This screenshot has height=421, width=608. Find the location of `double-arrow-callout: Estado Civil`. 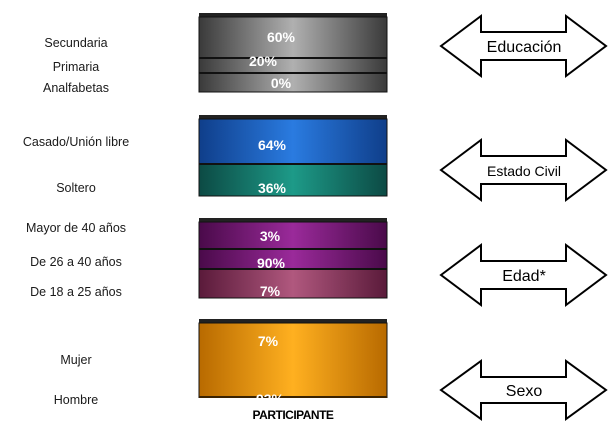

double-arrow-callout: Estado Civil is located at coordinates (523, 170).